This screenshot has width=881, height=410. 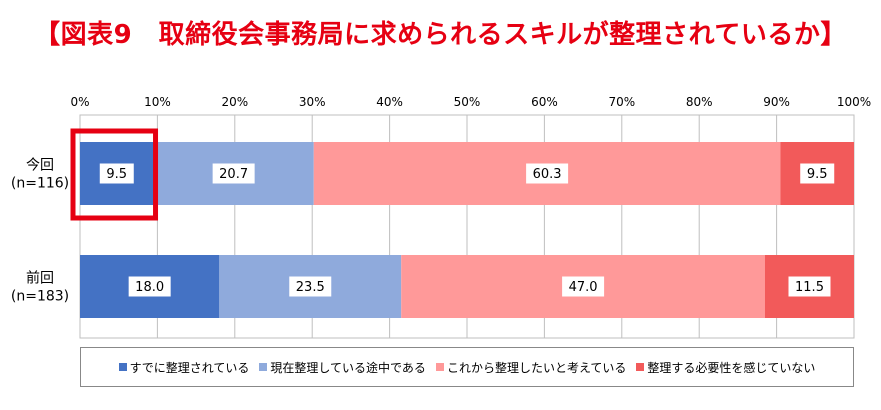 I want to click on data-label: 18.0, so click(x=149, y=287).